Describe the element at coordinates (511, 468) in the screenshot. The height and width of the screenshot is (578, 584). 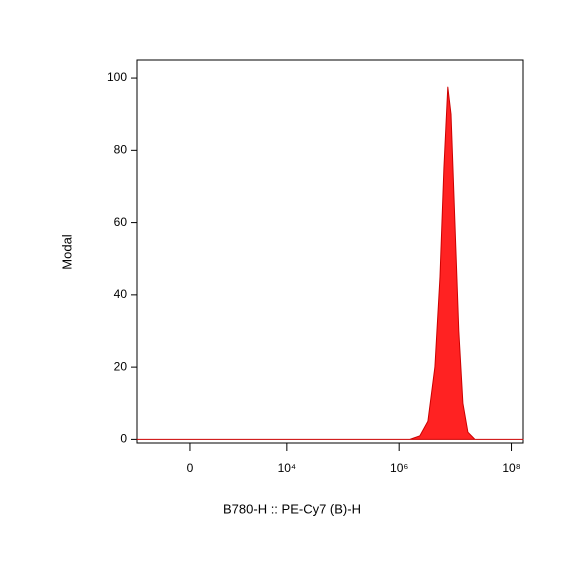
I see `x-tick-label: 10⁸` at that location.